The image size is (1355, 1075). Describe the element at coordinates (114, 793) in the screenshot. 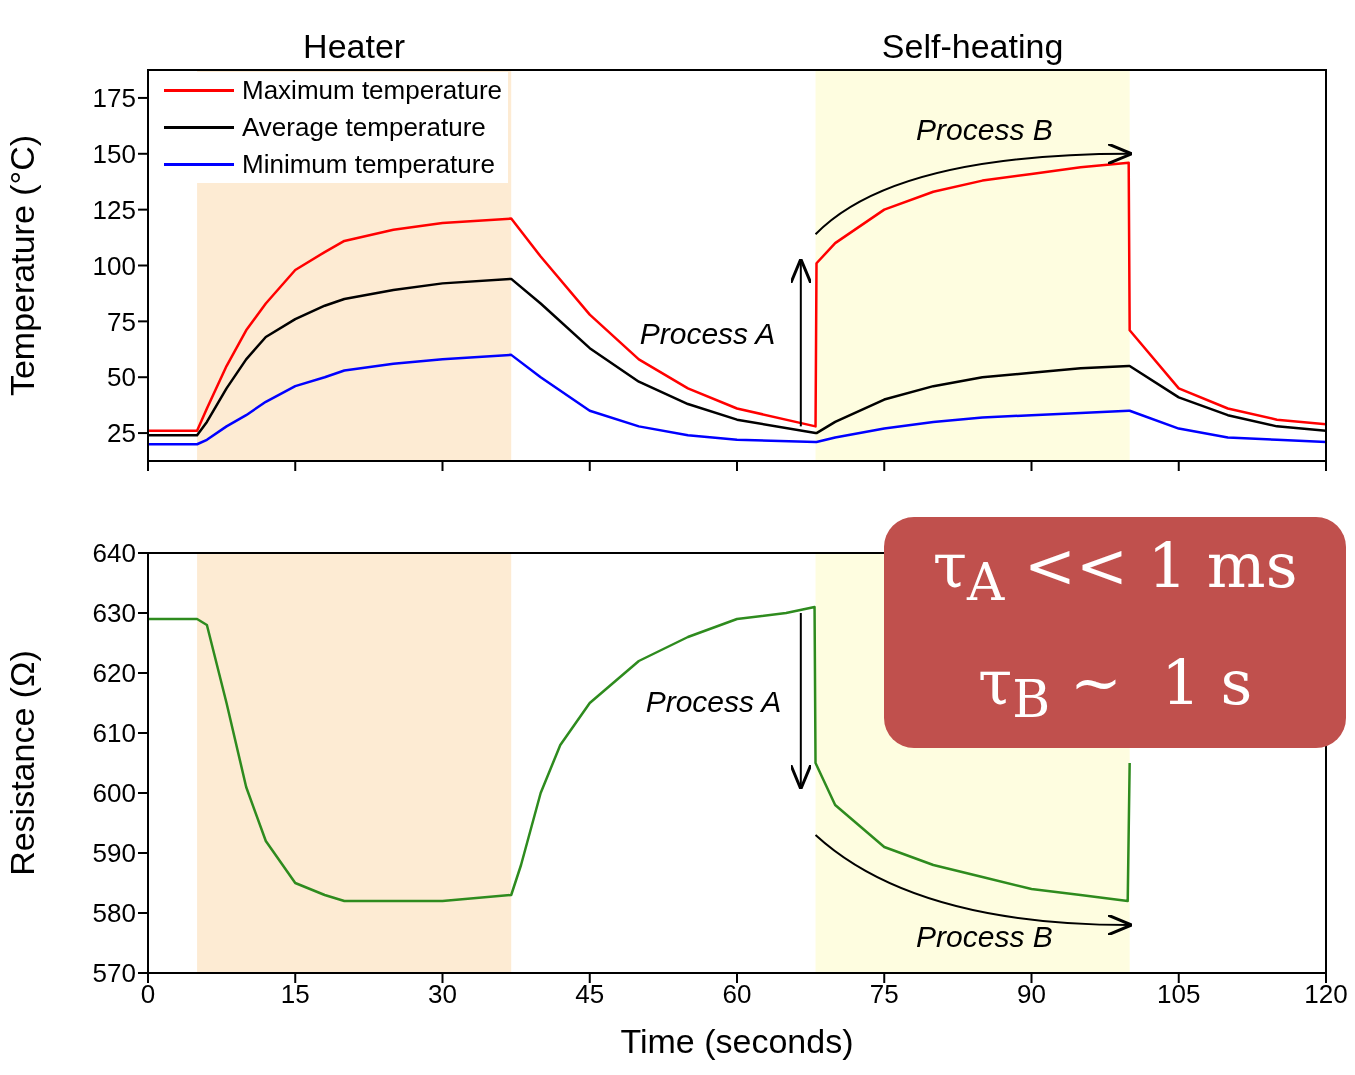

I see `y-tick-label: 600` at that location.